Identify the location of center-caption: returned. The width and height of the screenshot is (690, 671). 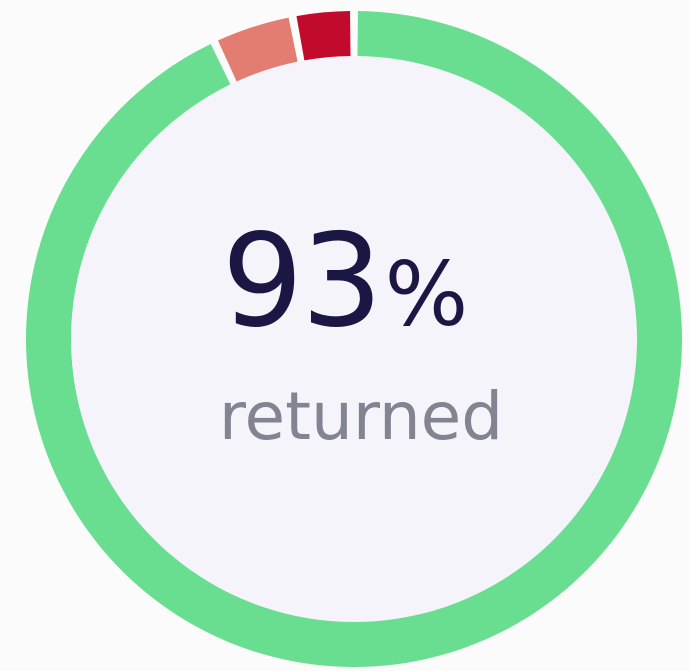
(361, 416).